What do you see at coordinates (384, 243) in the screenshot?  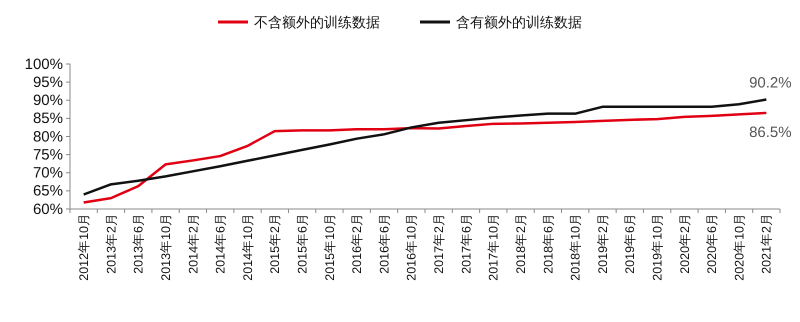 I see `x-tick-label: 2016年6月` at bounding box center [384, 243].